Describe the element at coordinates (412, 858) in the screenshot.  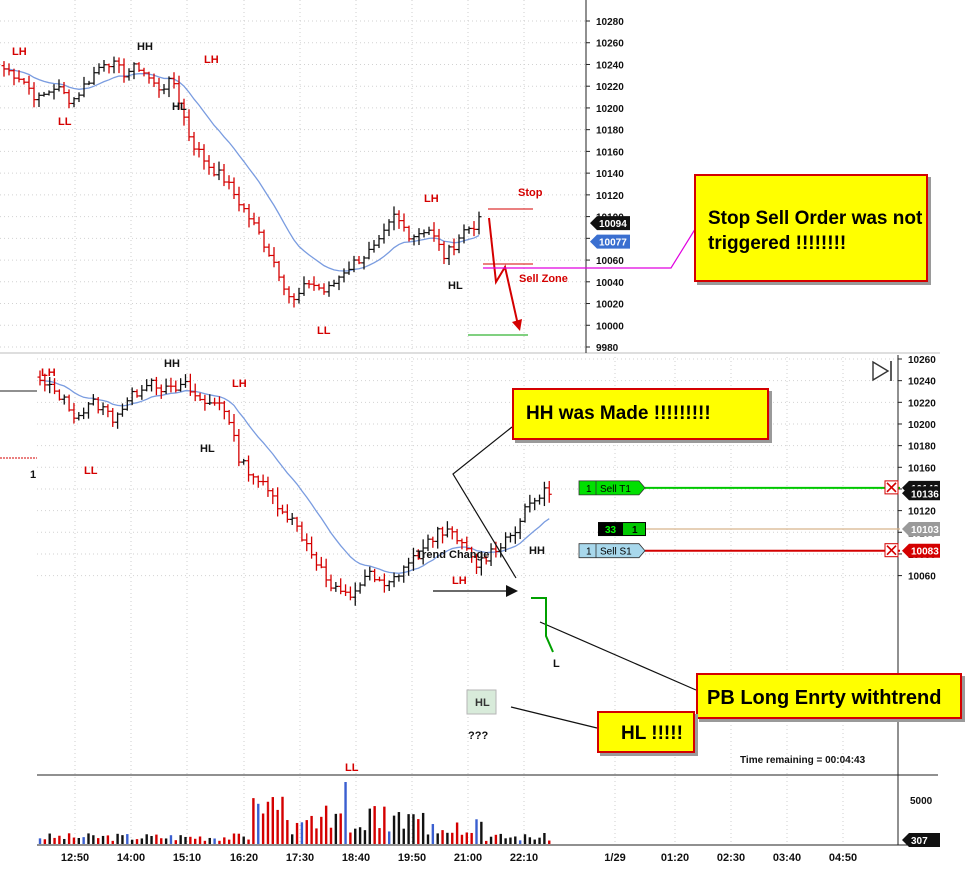
I see `time-axis-label: 19:50` at that location.